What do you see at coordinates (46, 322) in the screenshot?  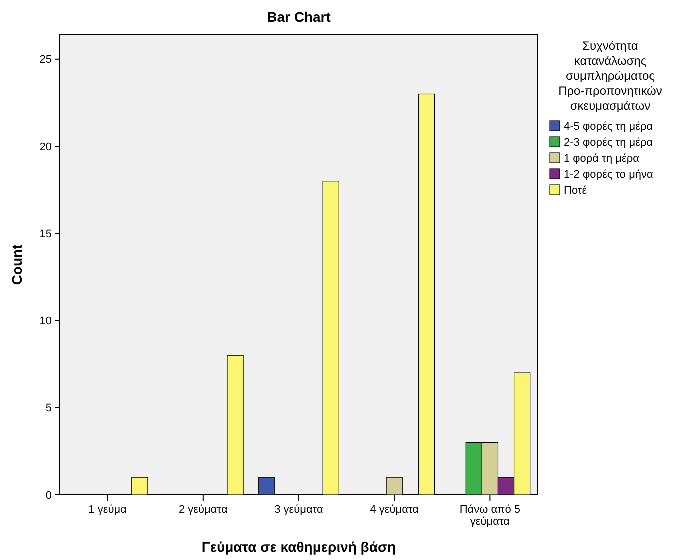 I see `y-tick-label: 10` at bounding box center [46, 322].